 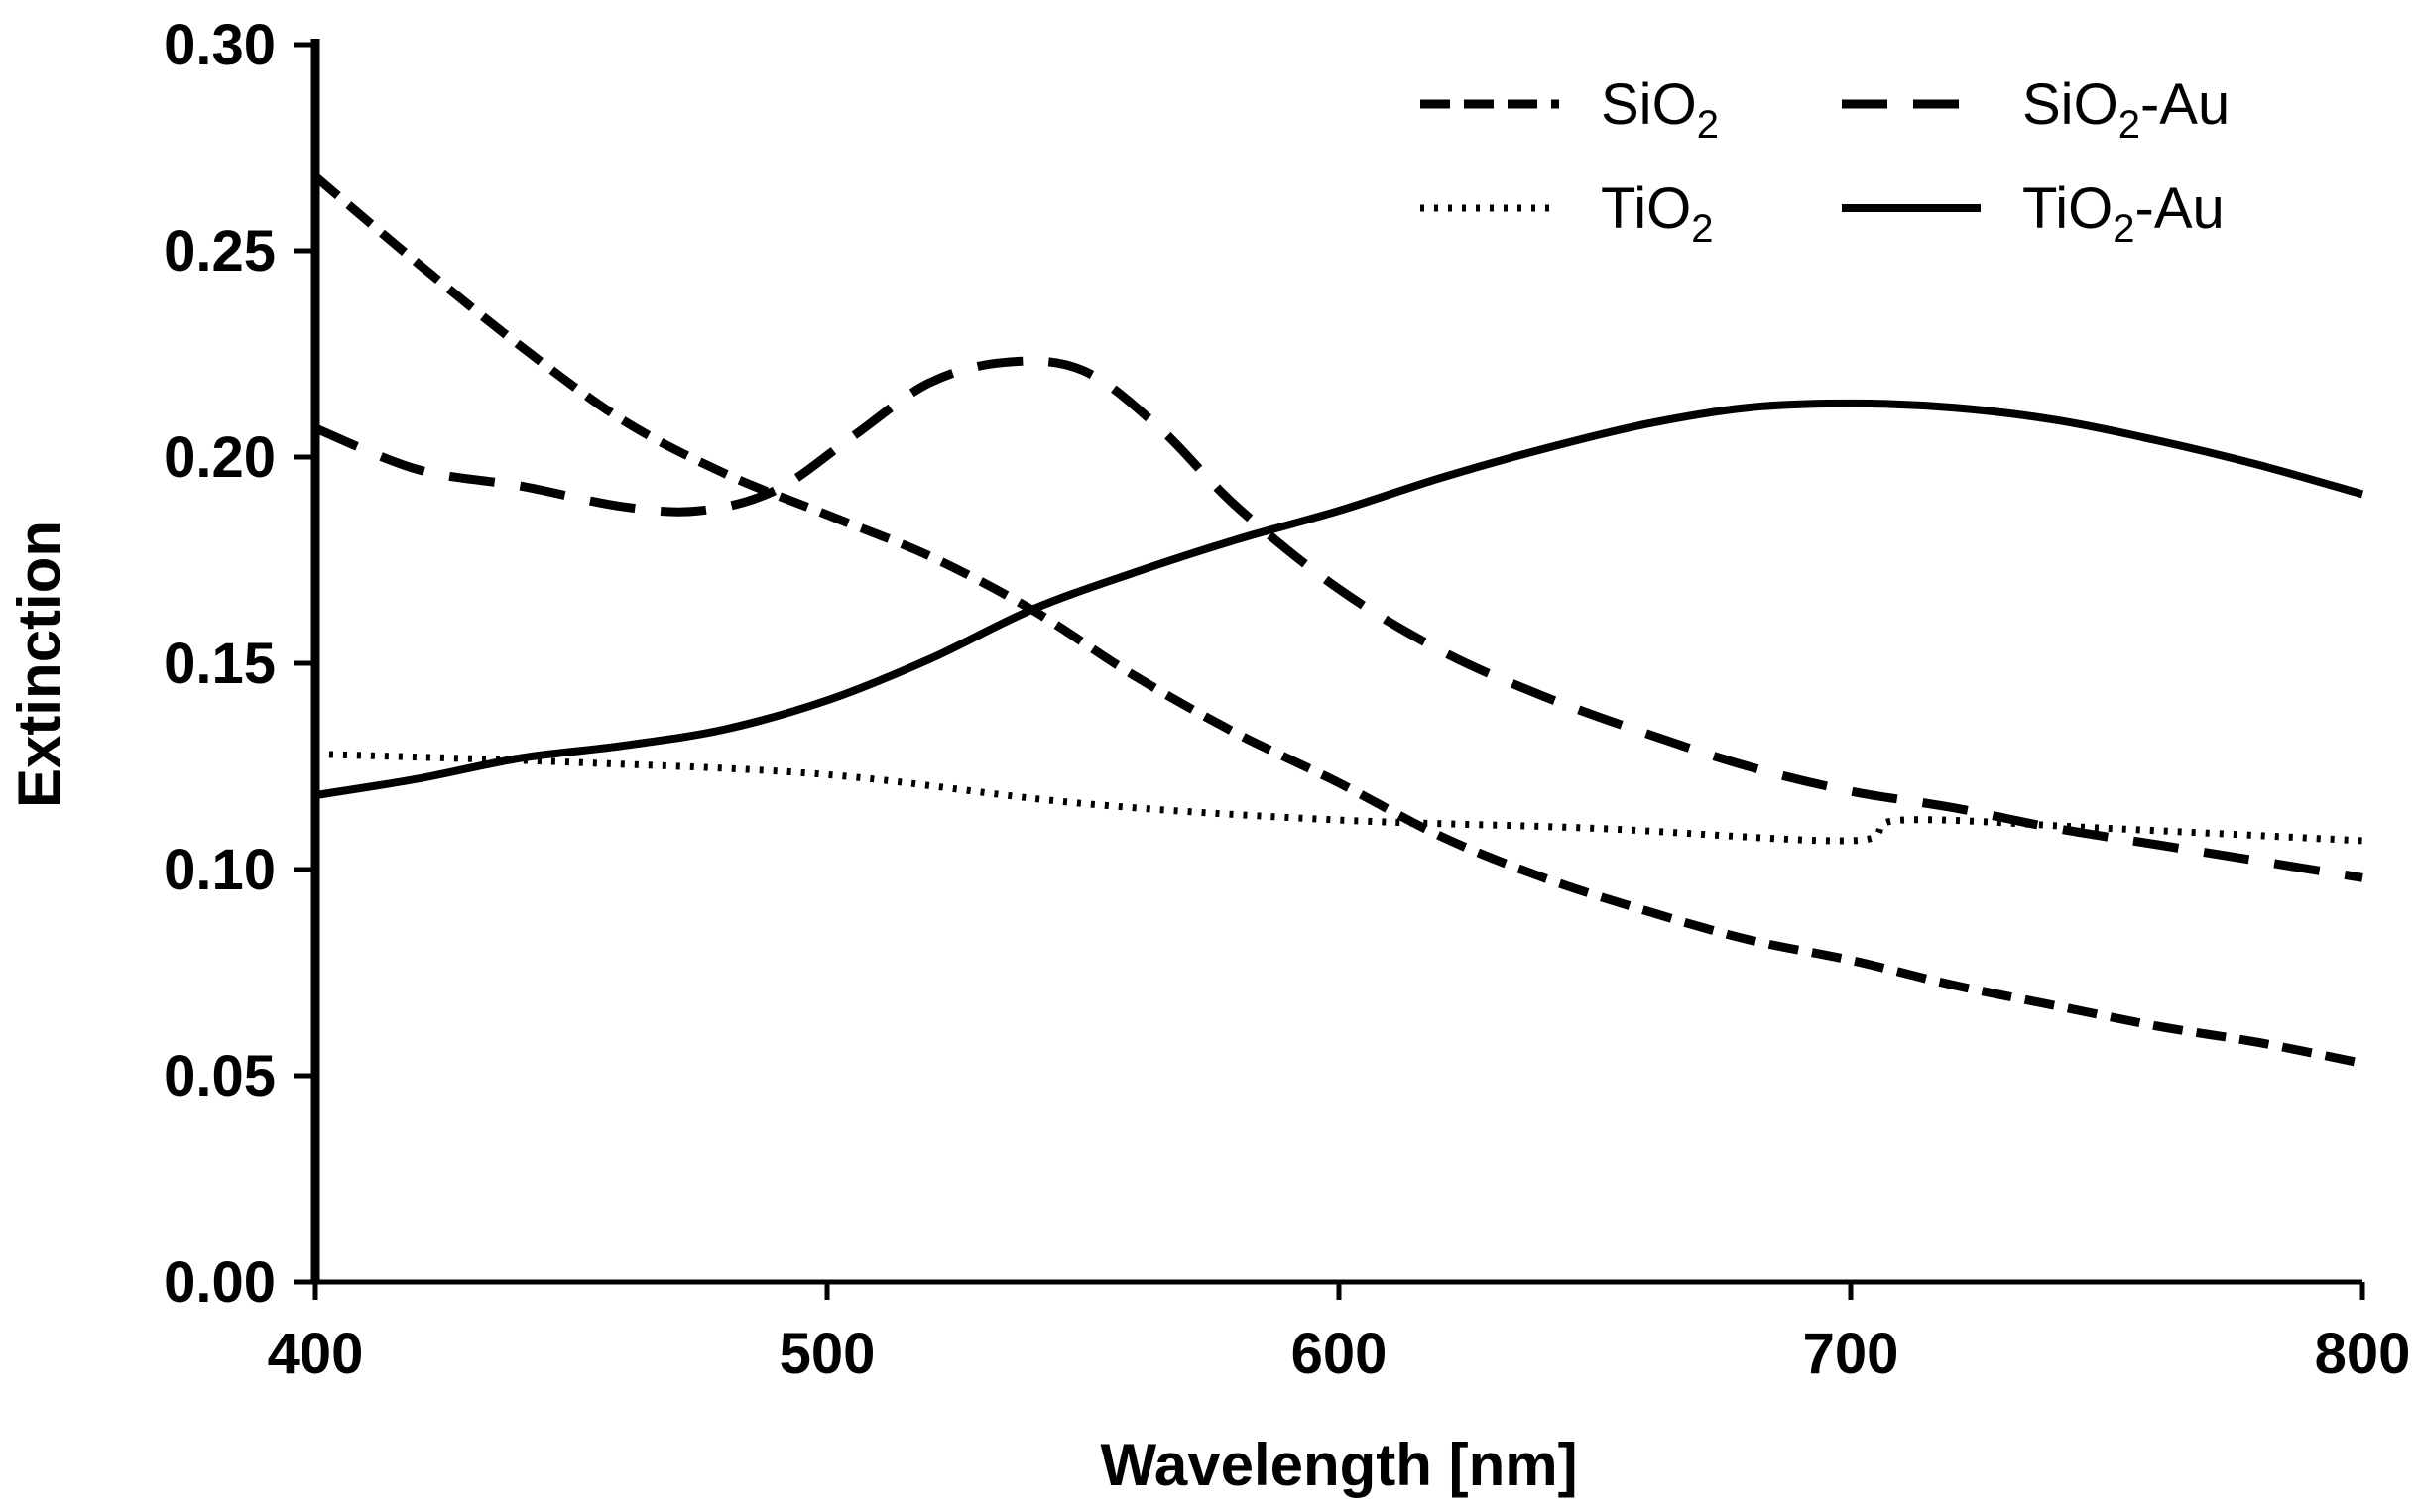 What do you see at coordinates (1825, 161) in the screenshot?
I see `legend: SiO2 SiO2-Au TiO2 TiO2-Au` at bounding box center [1825, 161].